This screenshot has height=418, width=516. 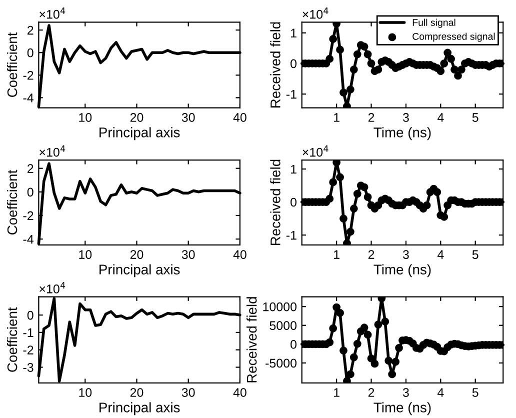 I want to click on legend-label: Full signal, so click(x=434, y=23).